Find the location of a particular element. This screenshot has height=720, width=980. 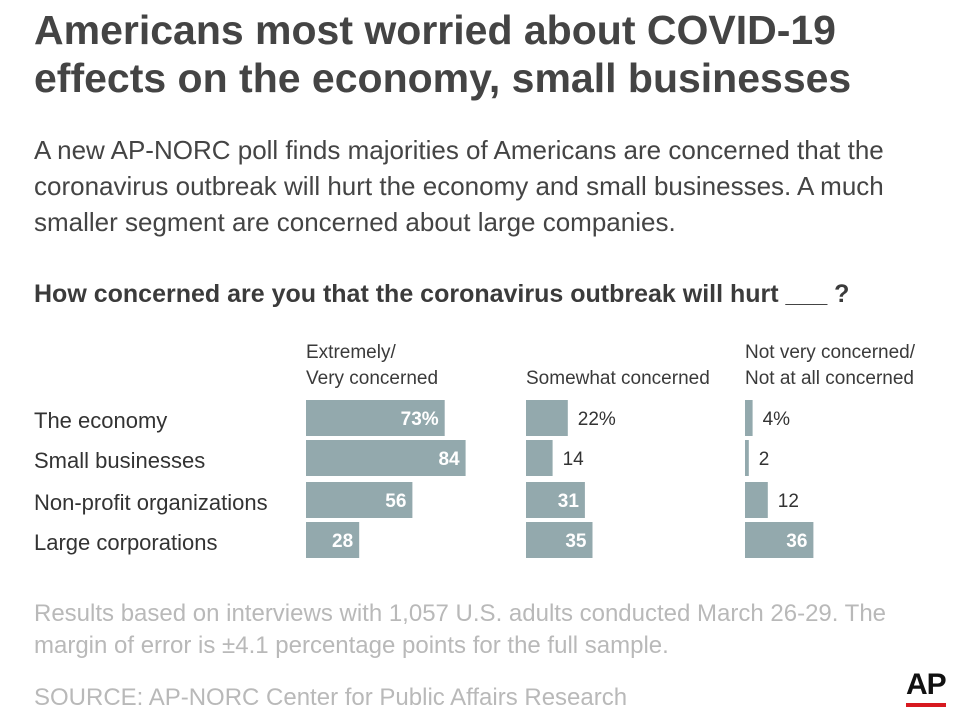

bar-s3-c3 is located at coordinates (756, 500).